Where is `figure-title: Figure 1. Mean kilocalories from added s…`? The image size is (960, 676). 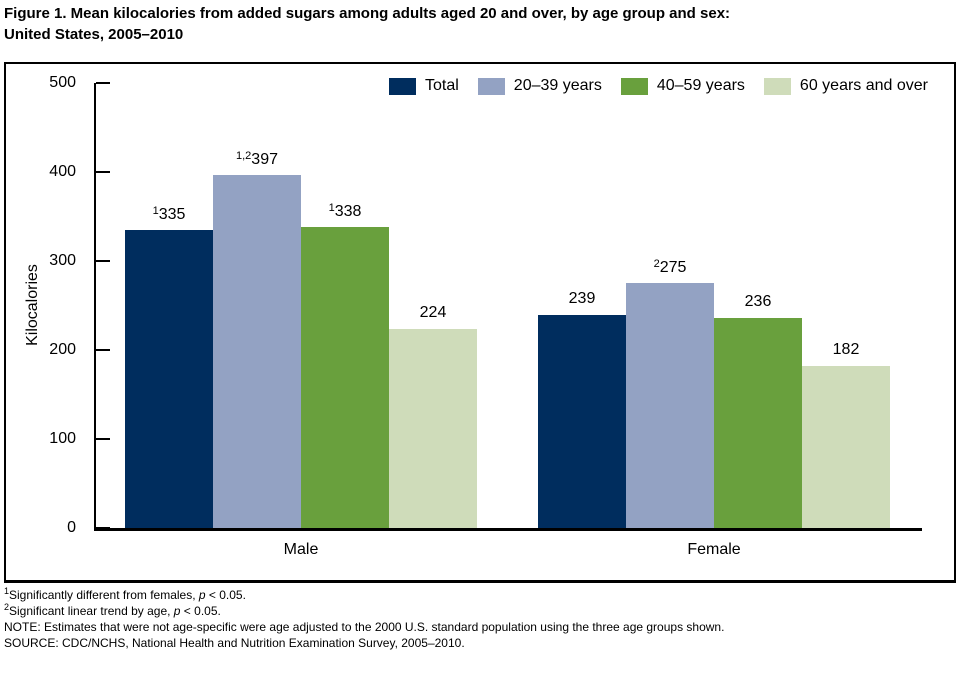 figure-title: Figure 1. Mean kilocalories from added s… is located at coordinates (367, 24).